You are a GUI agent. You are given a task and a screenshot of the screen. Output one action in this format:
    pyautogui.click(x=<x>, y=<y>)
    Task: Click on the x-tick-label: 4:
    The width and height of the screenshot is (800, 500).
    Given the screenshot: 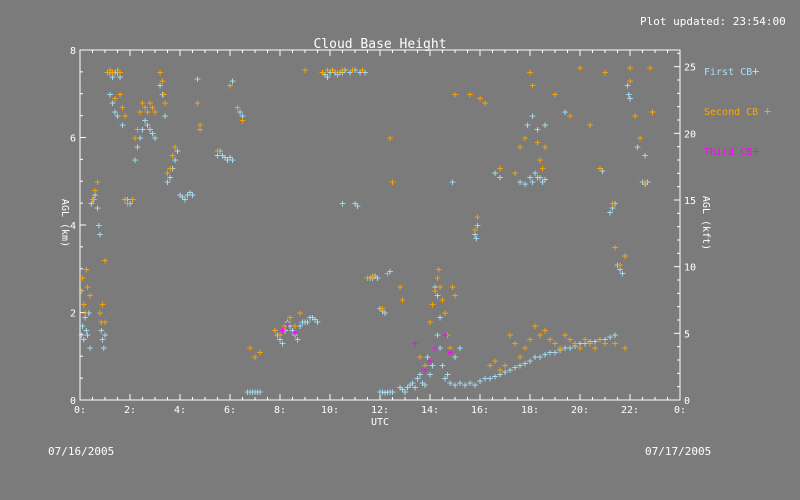 What is the action you would take?
    pyautogui.click(x=180, y=410)
    